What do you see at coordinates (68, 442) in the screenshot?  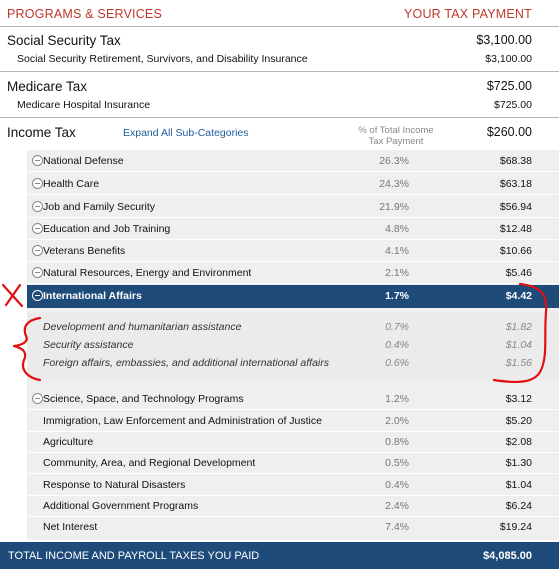 I see `category-label: Agriculture` at bounding box center [68, 442].